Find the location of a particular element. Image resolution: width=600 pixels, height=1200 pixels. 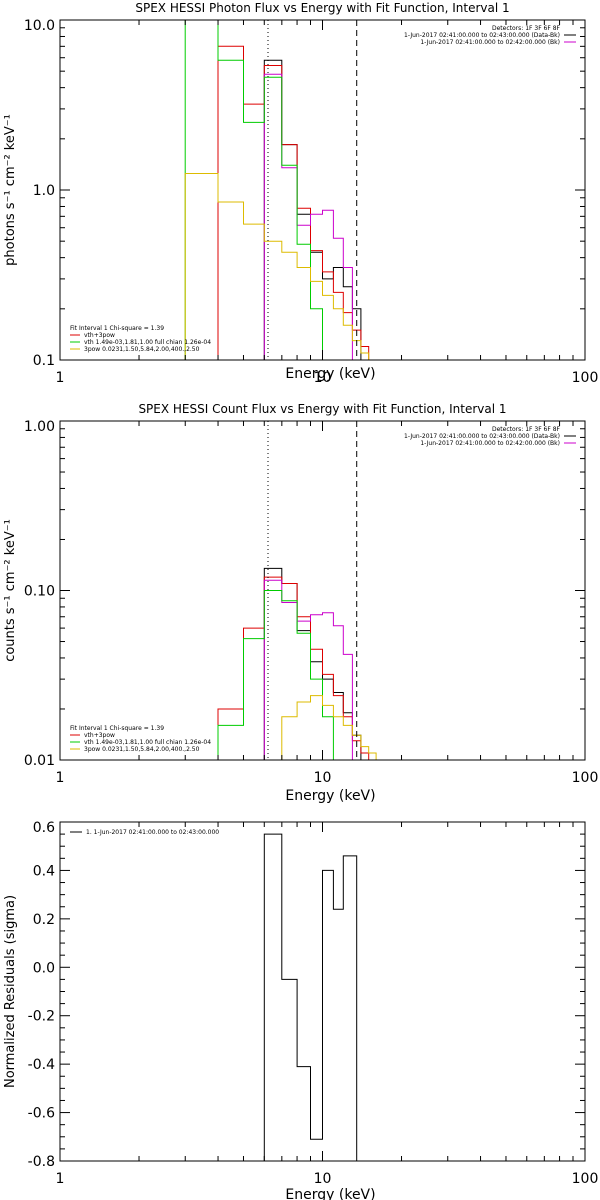

y-tick-label: 0.0 is located at coordinates (44, 968).